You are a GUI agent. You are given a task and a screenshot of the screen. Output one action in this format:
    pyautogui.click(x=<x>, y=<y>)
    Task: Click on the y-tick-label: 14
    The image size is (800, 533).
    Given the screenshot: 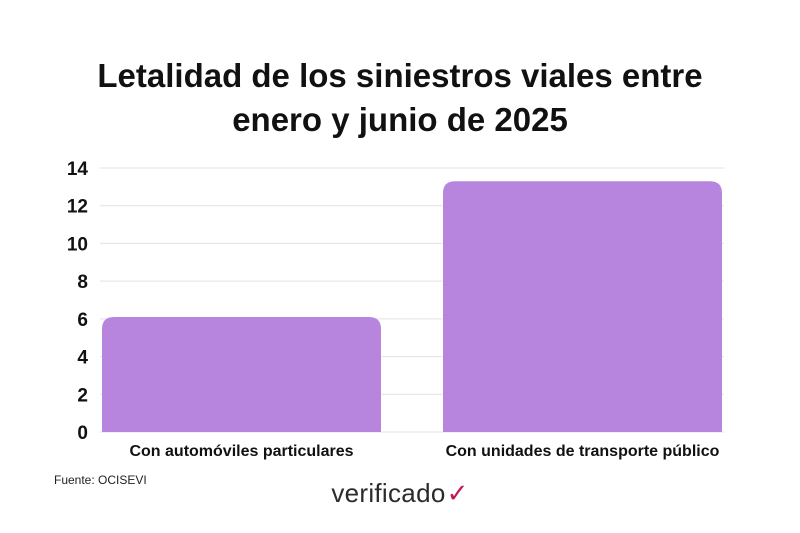 What is the action you would take?
    pyautogui.click(x=78, y=169)
    